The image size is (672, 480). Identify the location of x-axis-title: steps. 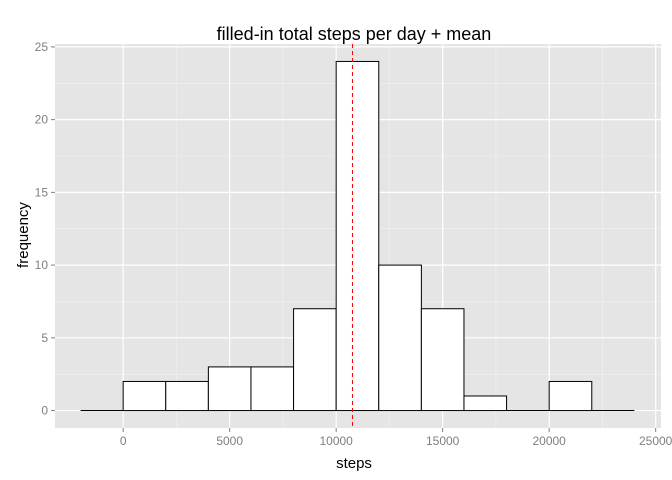
(354, 463).